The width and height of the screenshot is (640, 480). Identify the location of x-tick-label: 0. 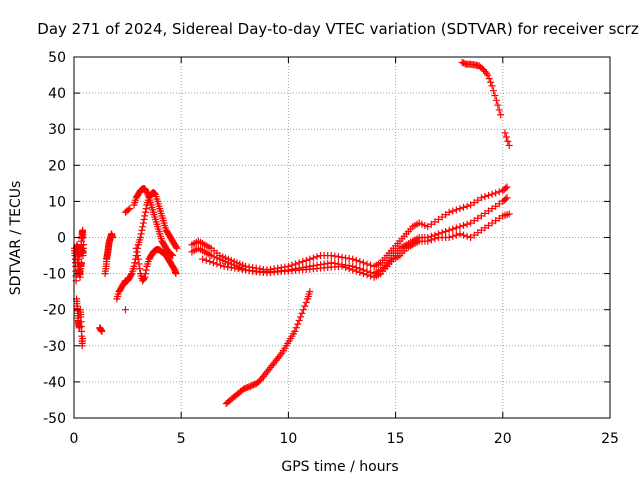
(74, 439).